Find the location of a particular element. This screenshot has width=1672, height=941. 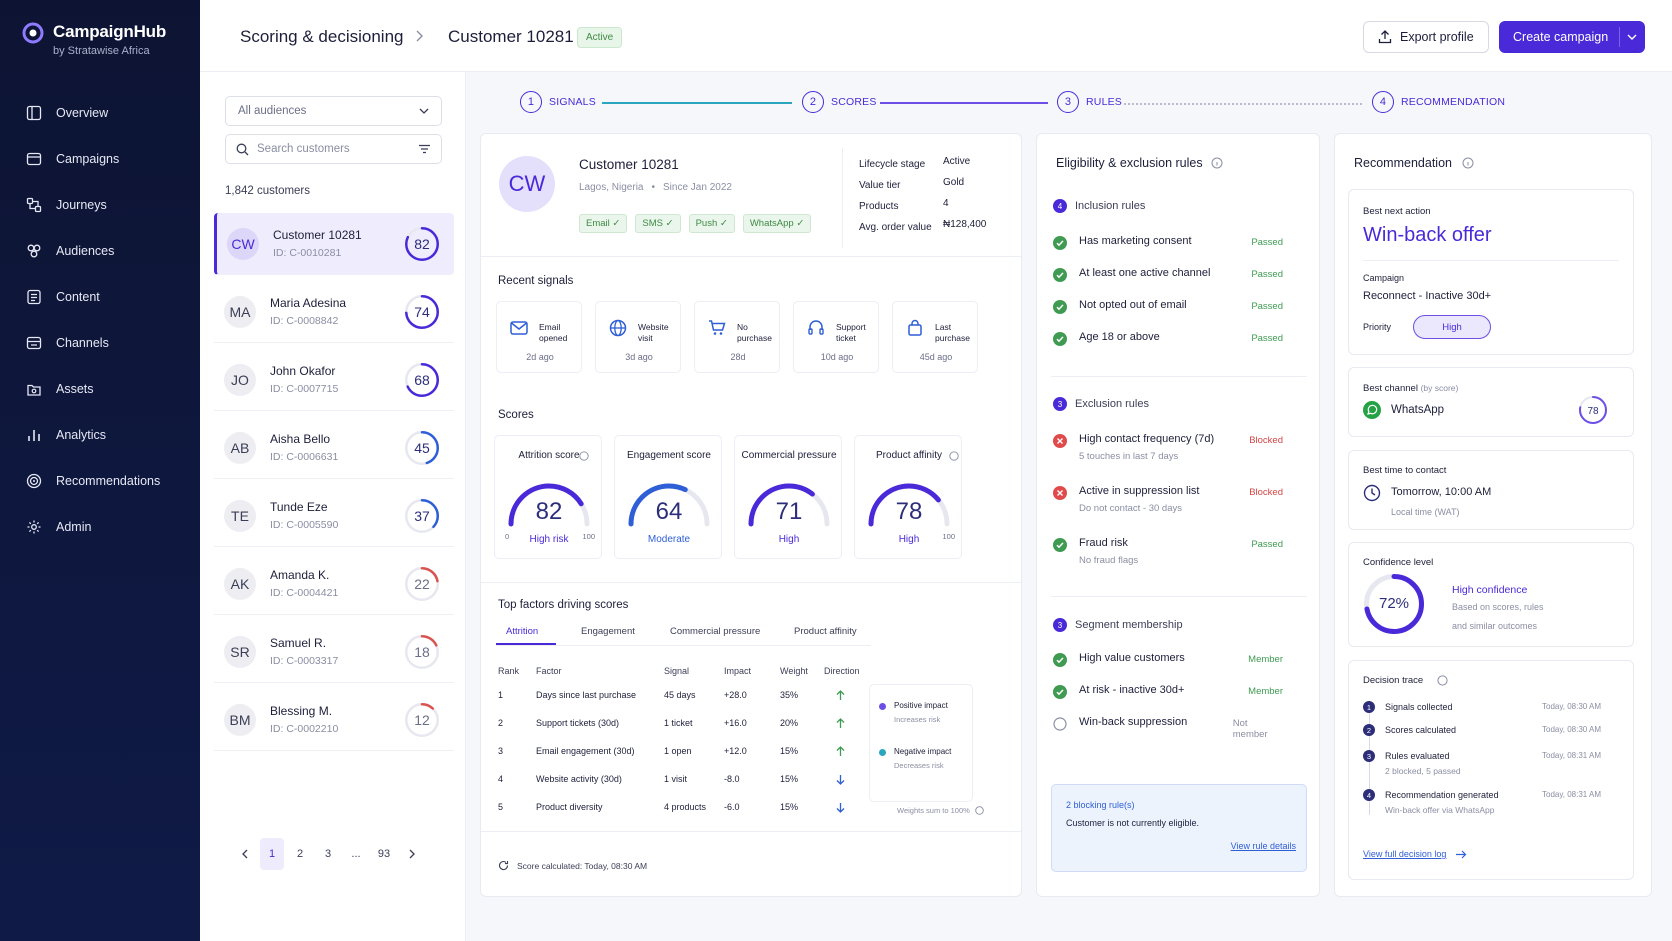

best-channel-box: Best channel (by score) WhatsApp 78 is located at coordinates (1491, 402).